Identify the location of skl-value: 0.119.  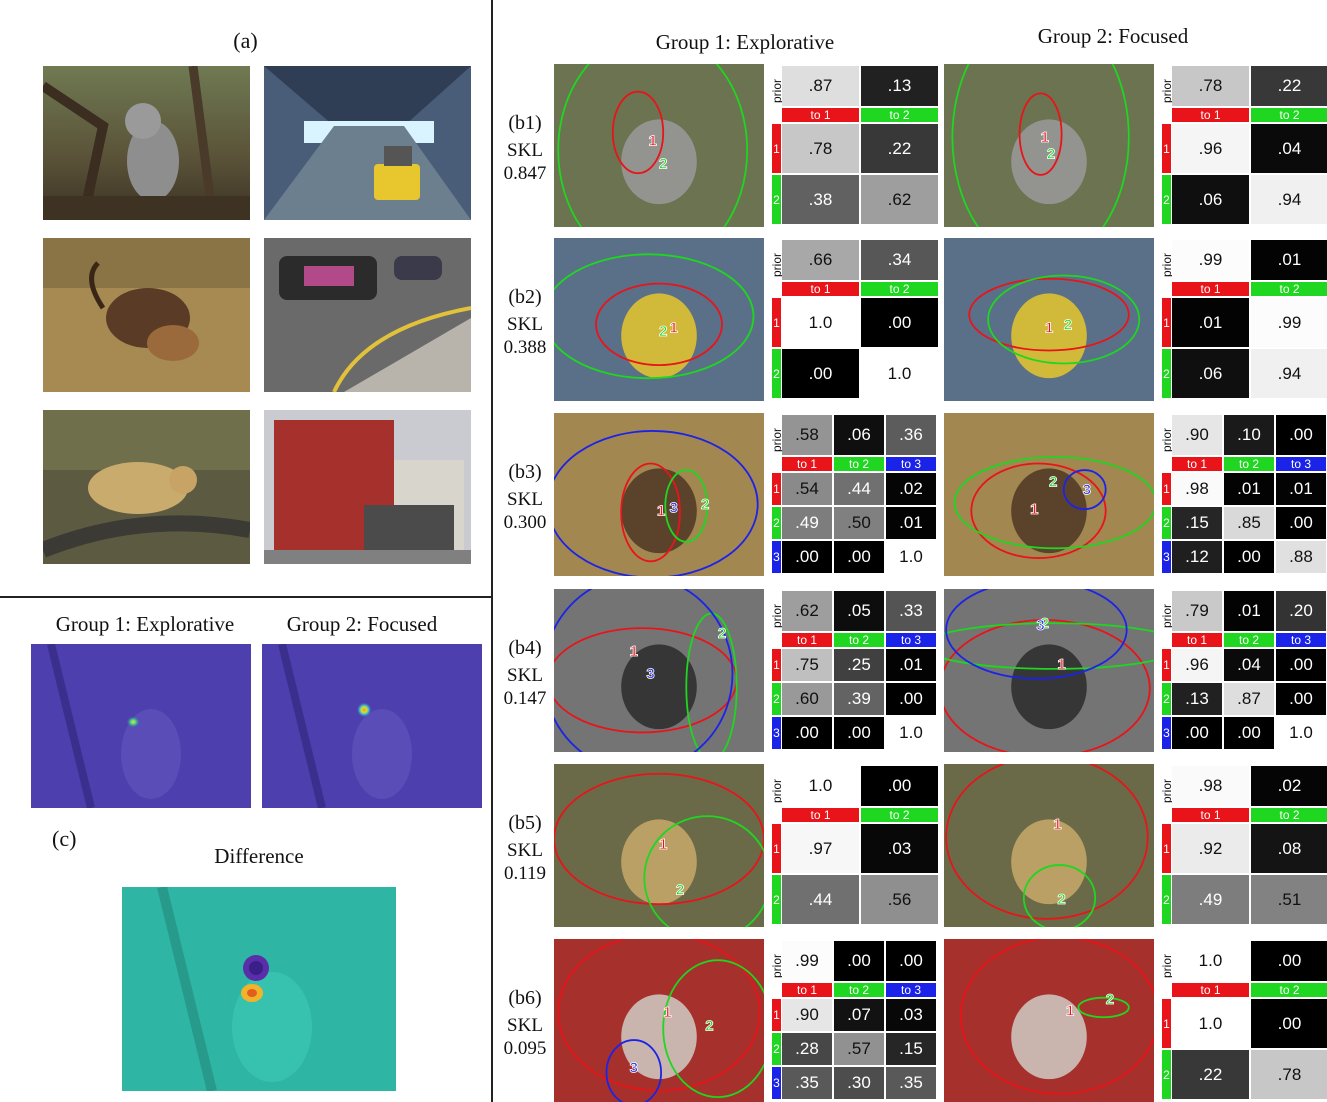
(525, 873).